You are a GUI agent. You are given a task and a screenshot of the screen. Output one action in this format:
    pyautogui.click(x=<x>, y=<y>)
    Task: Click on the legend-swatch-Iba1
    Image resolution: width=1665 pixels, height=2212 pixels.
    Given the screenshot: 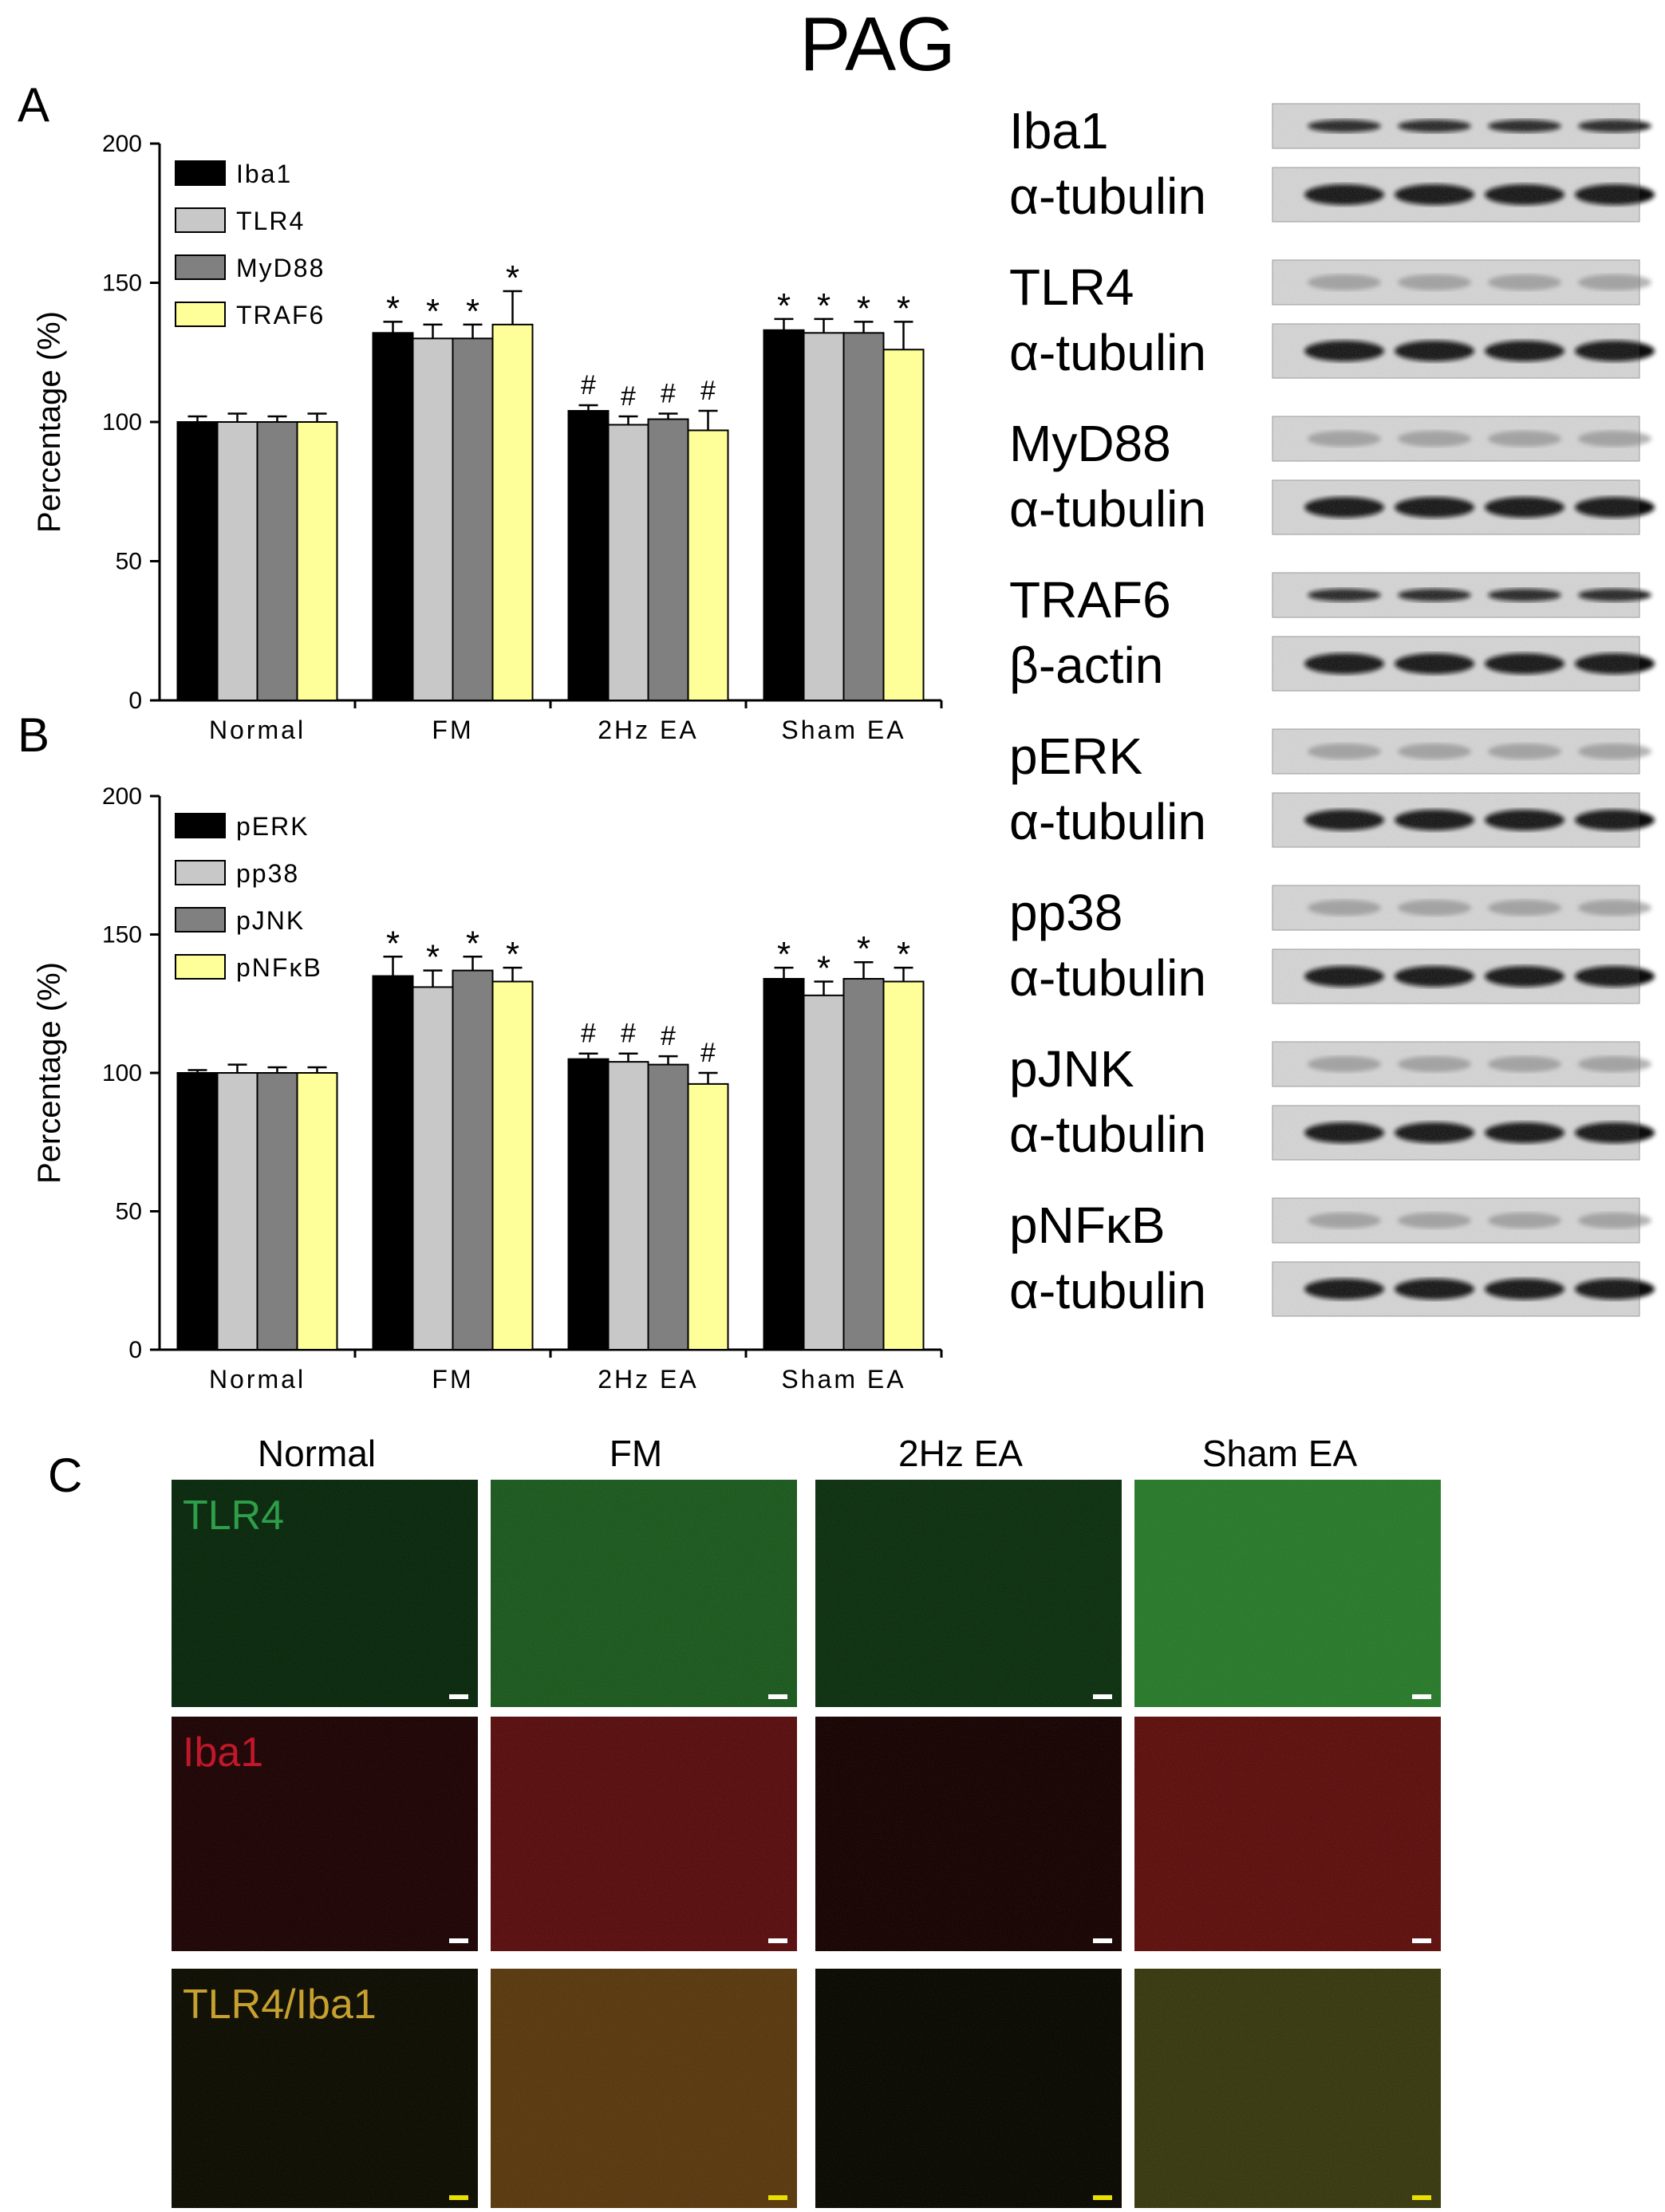 What is the action you would take?
    pyautogui.click(x=200, y=173)
    